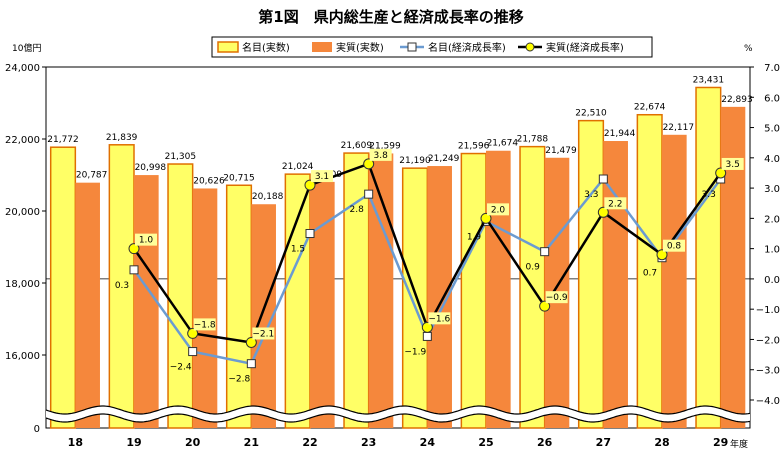  I want to click on growth-label-real: 1.0, so click(146, 241).